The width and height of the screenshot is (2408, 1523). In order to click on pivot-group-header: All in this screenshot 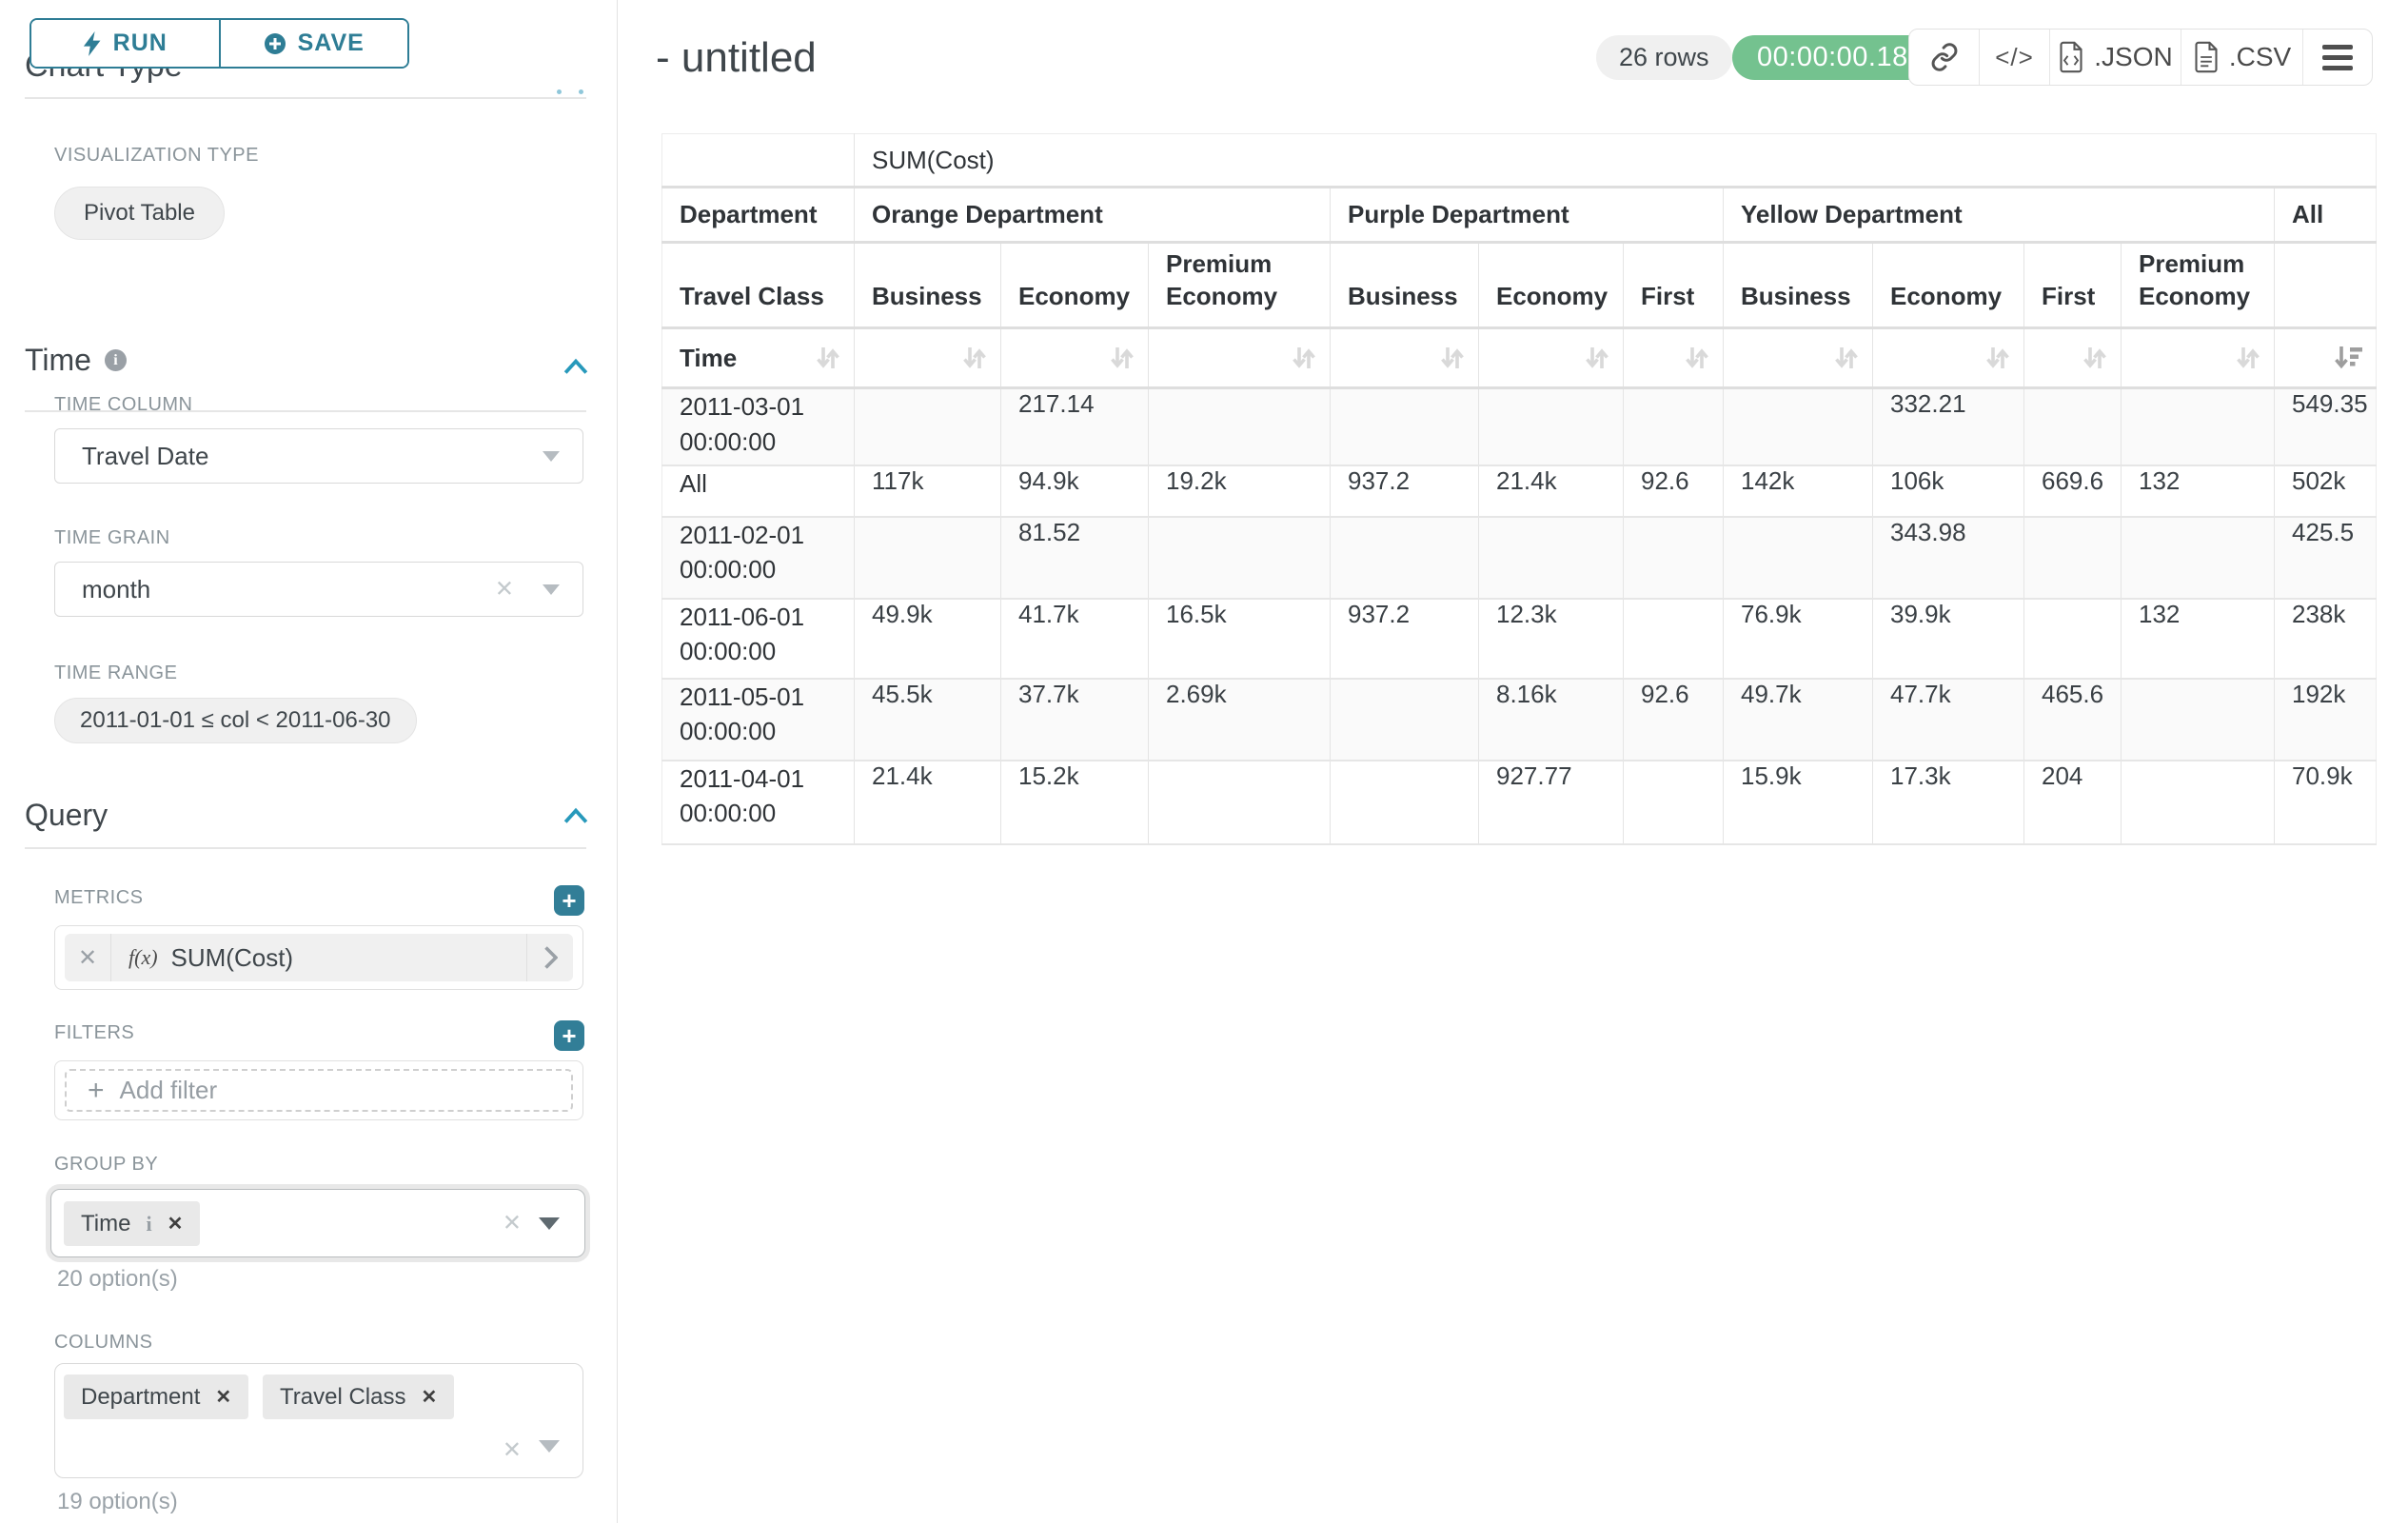, I will do `click(2325, 216)`.